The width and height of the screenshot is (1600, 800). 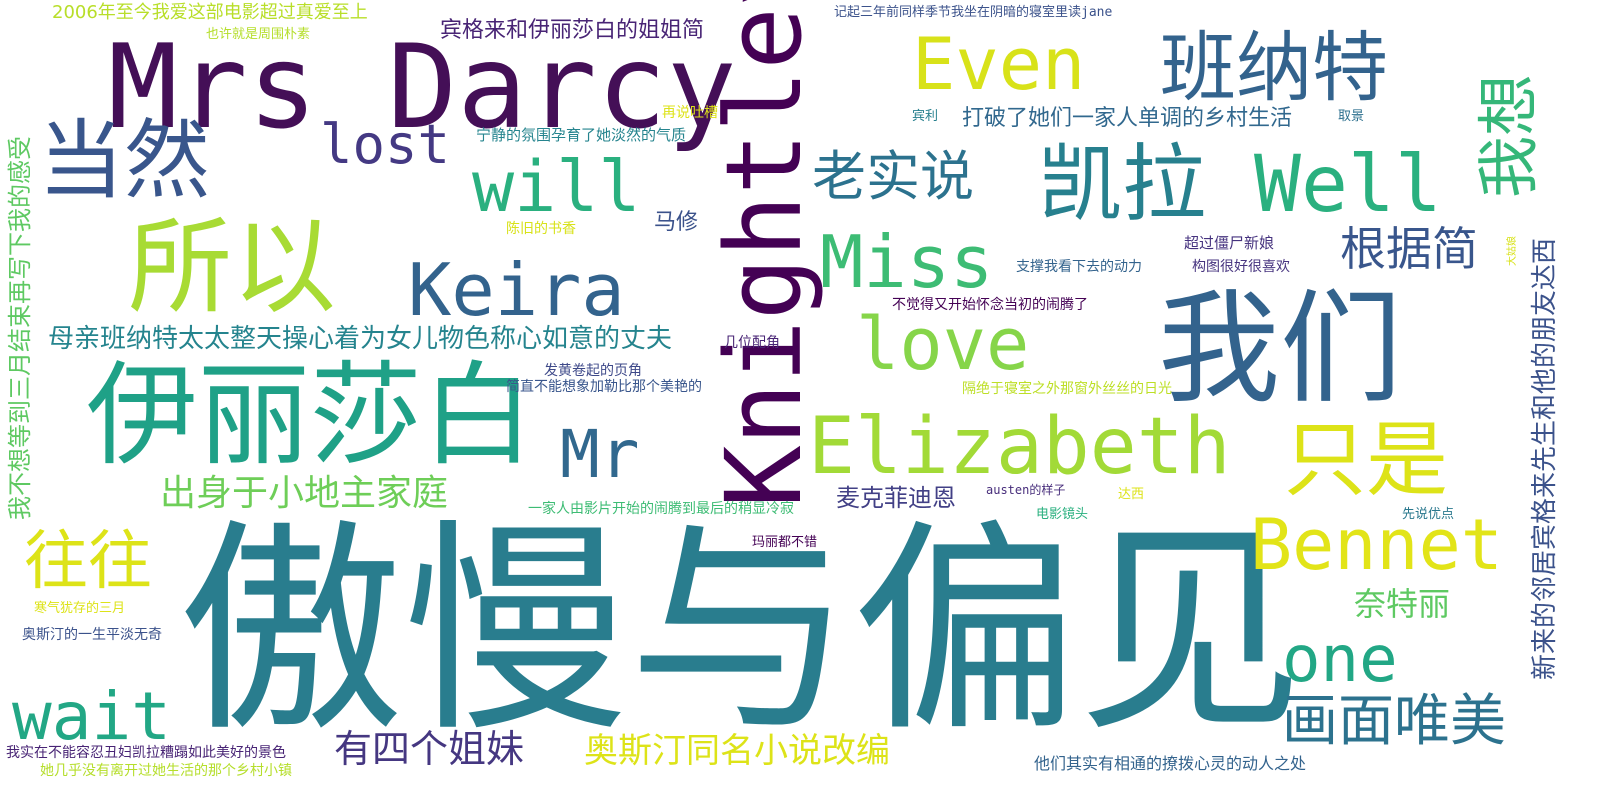 What do you see at coordinates (737, 751) in the screenshot?
I see `word-aosiding-gaibian: 奥斯汀同名小说改编` at bounding box center [737, 751].